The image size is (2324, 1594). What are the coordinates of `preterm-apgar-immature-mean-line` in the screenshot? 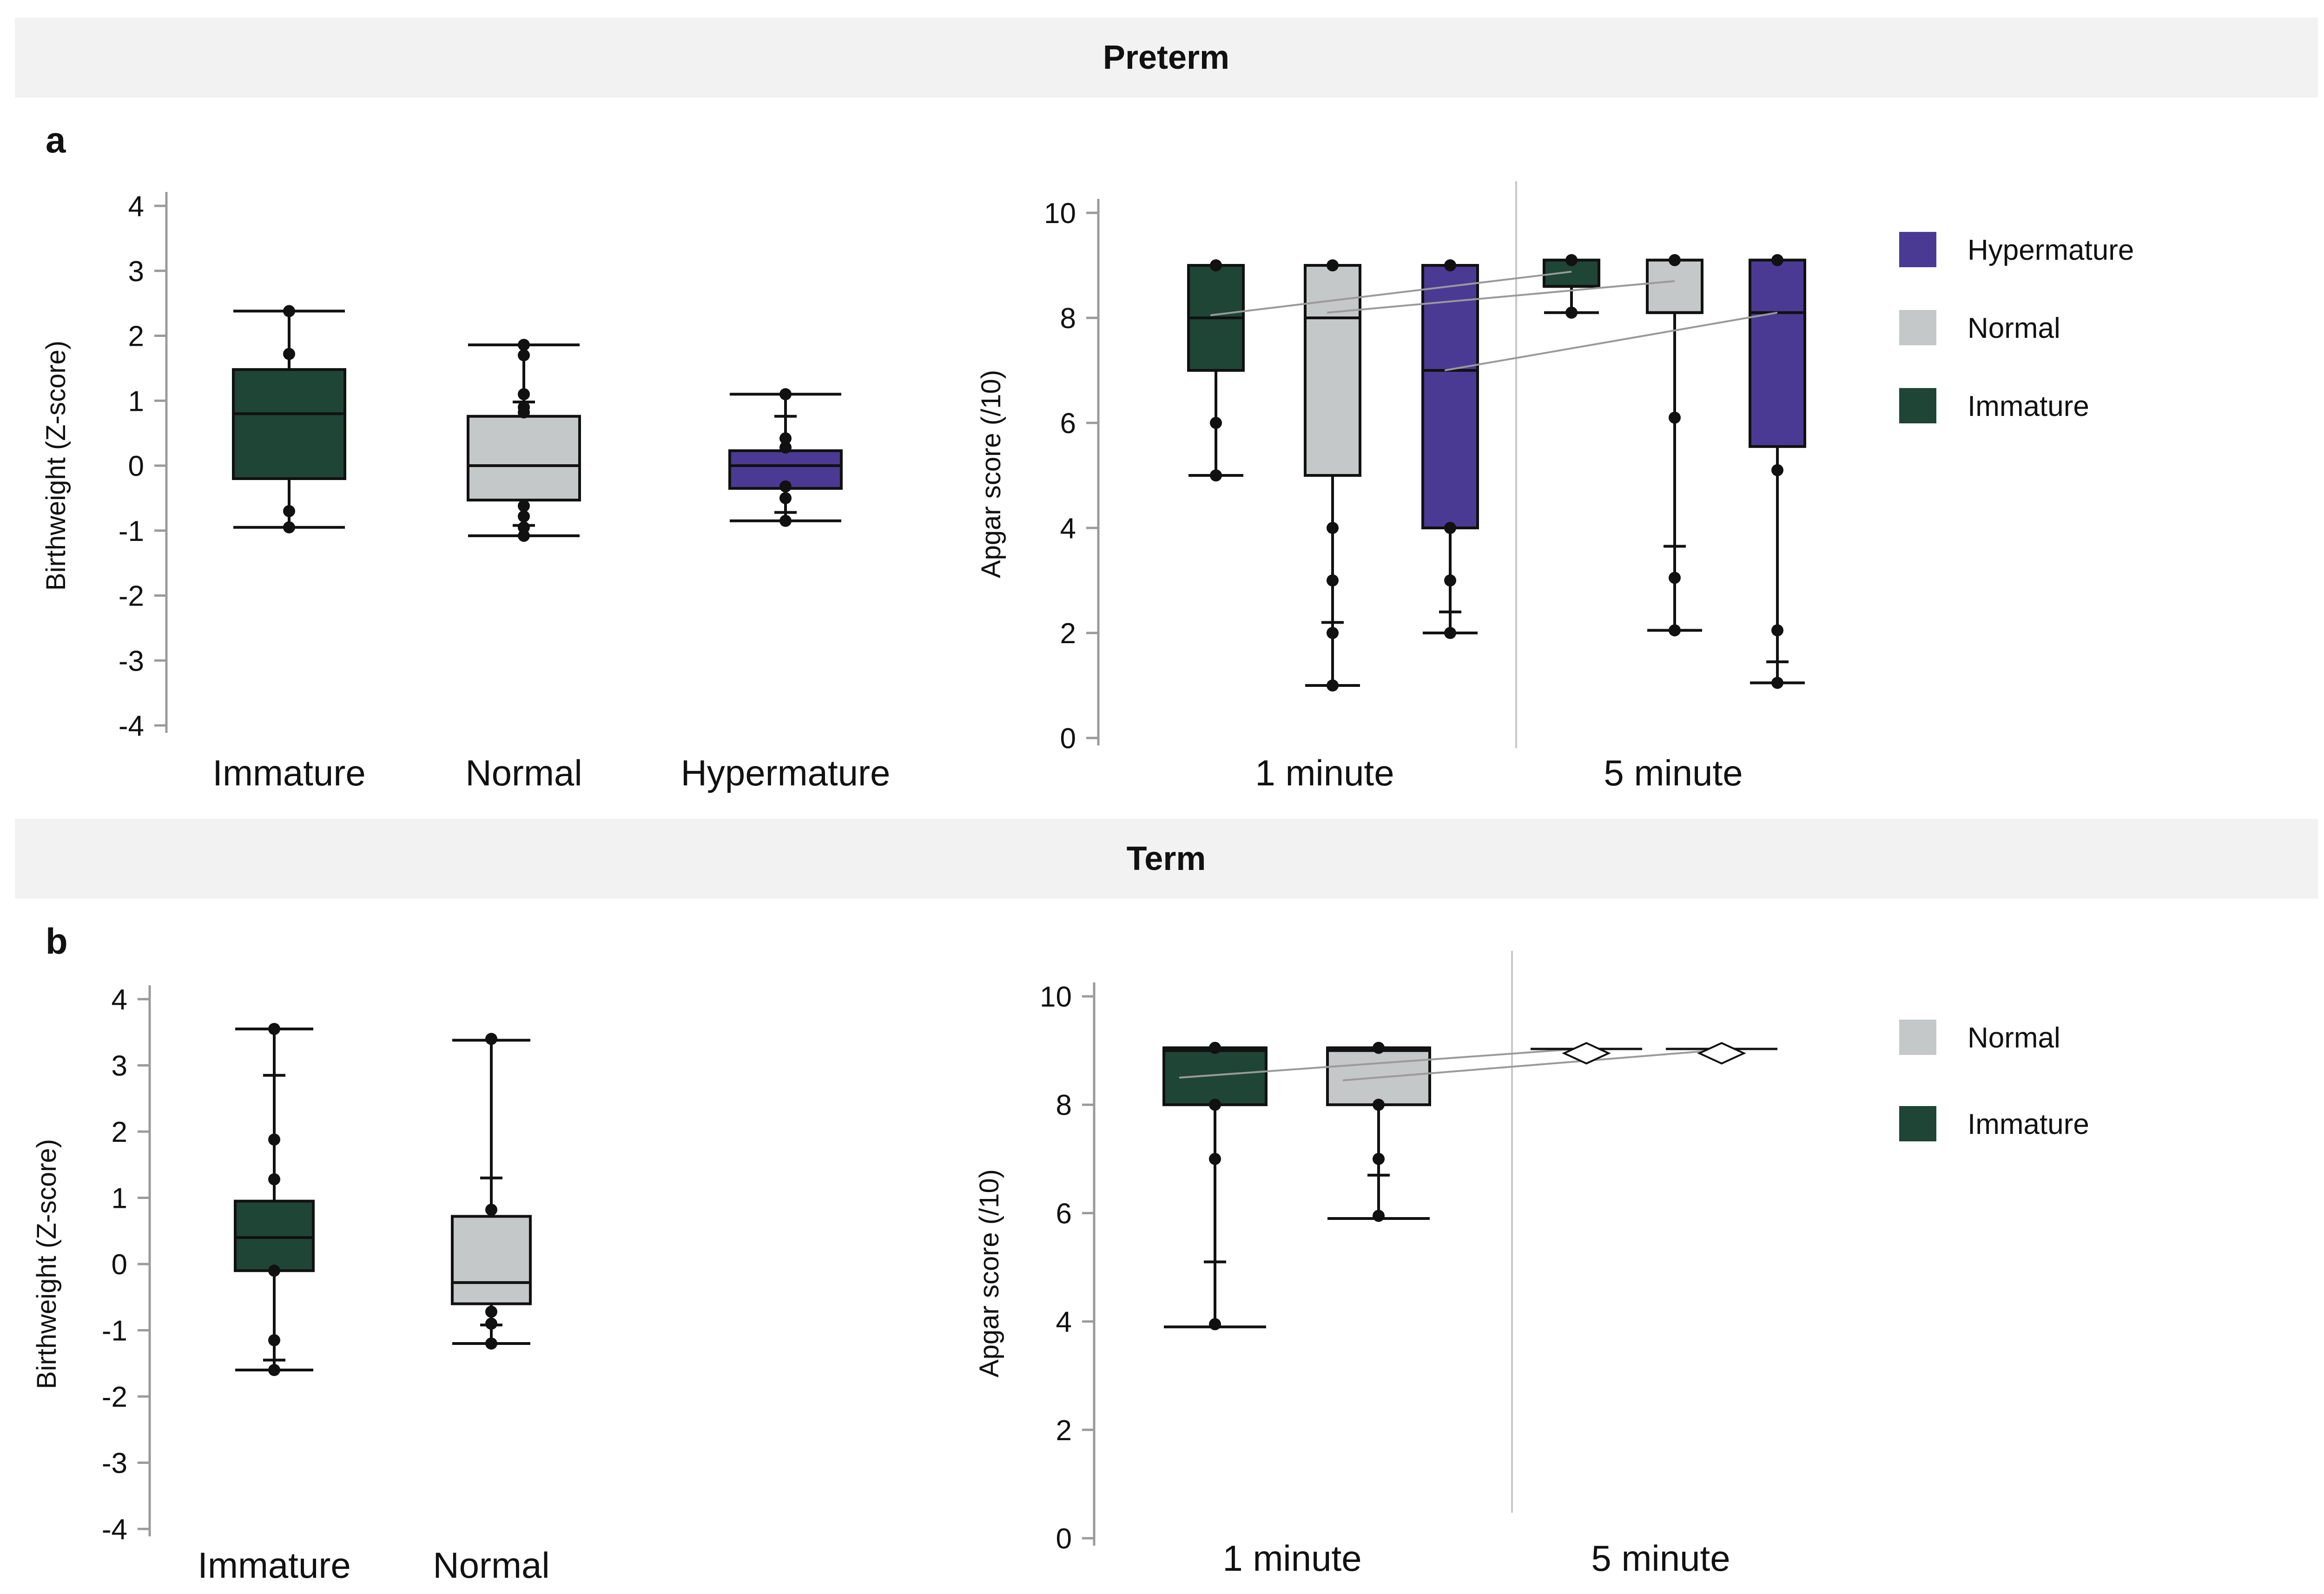 It's located at (1391, 293).